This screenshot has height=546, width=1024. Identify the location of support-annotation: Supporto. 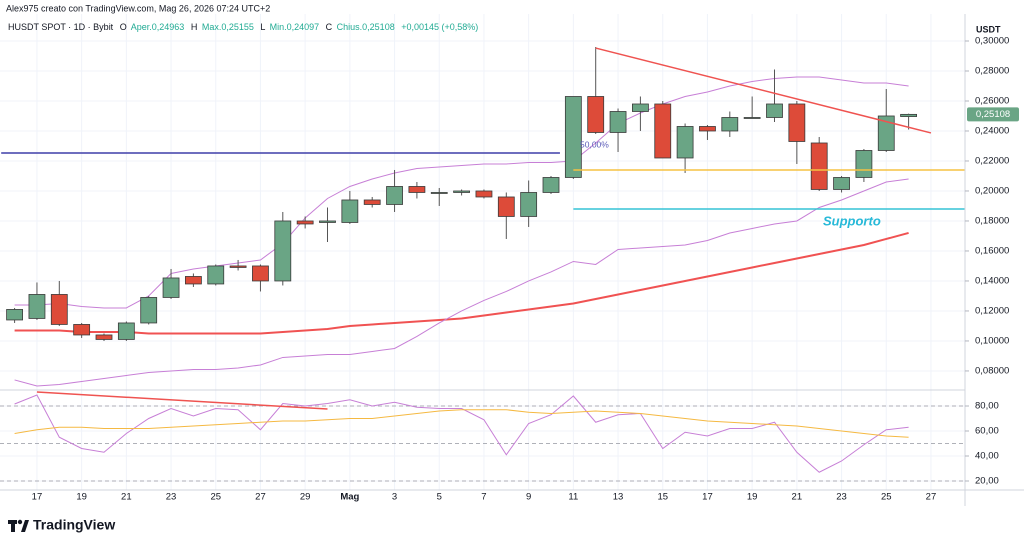
(852, 220).